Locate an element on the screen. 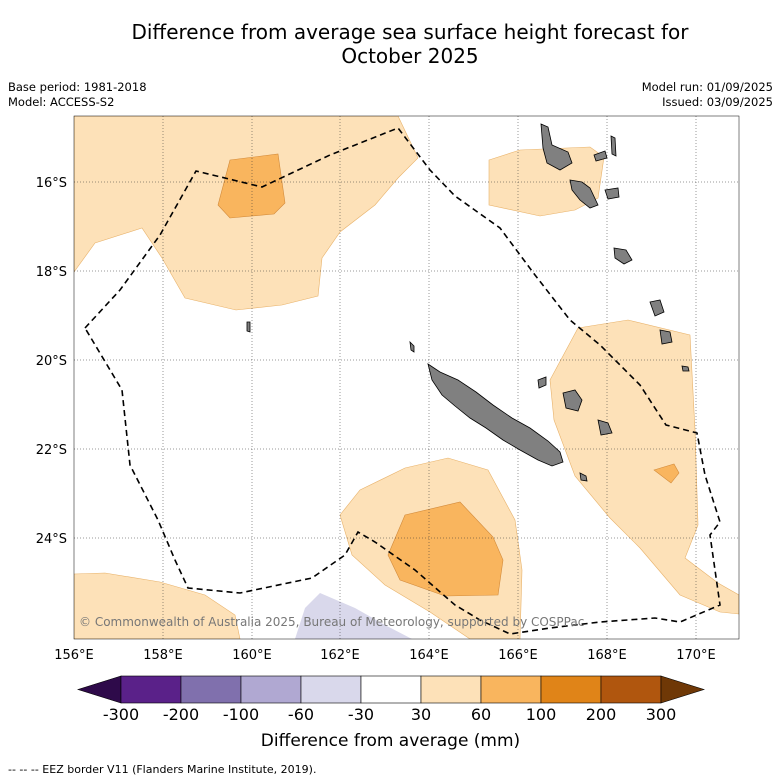  lon-label: 158°E is located at coordinates (163, 655).